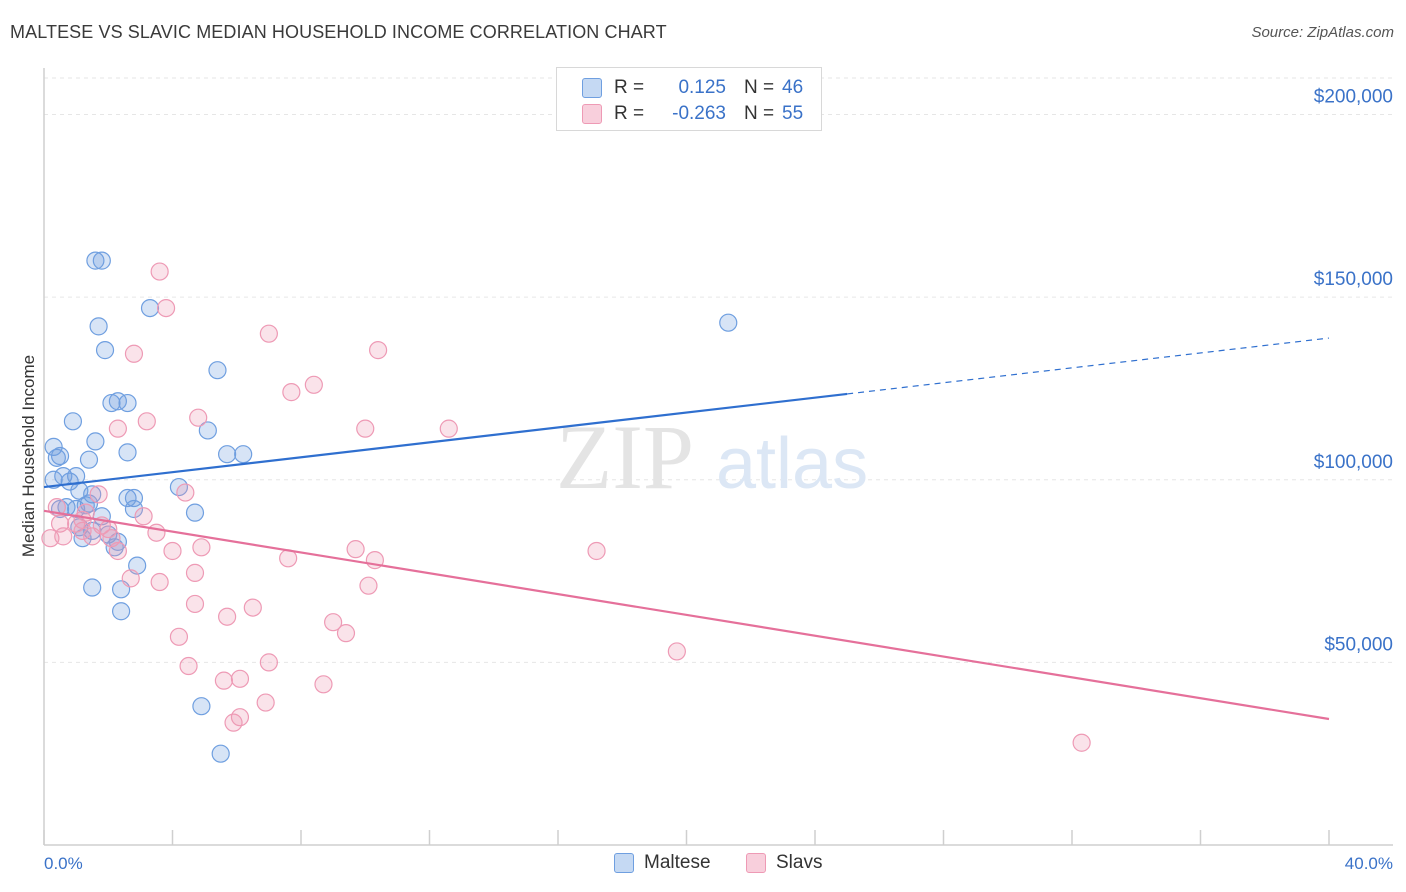  Describe the element at coordinates (1353, 97) in the screenshot. I see `y-tick-label: $200,000` at that location.